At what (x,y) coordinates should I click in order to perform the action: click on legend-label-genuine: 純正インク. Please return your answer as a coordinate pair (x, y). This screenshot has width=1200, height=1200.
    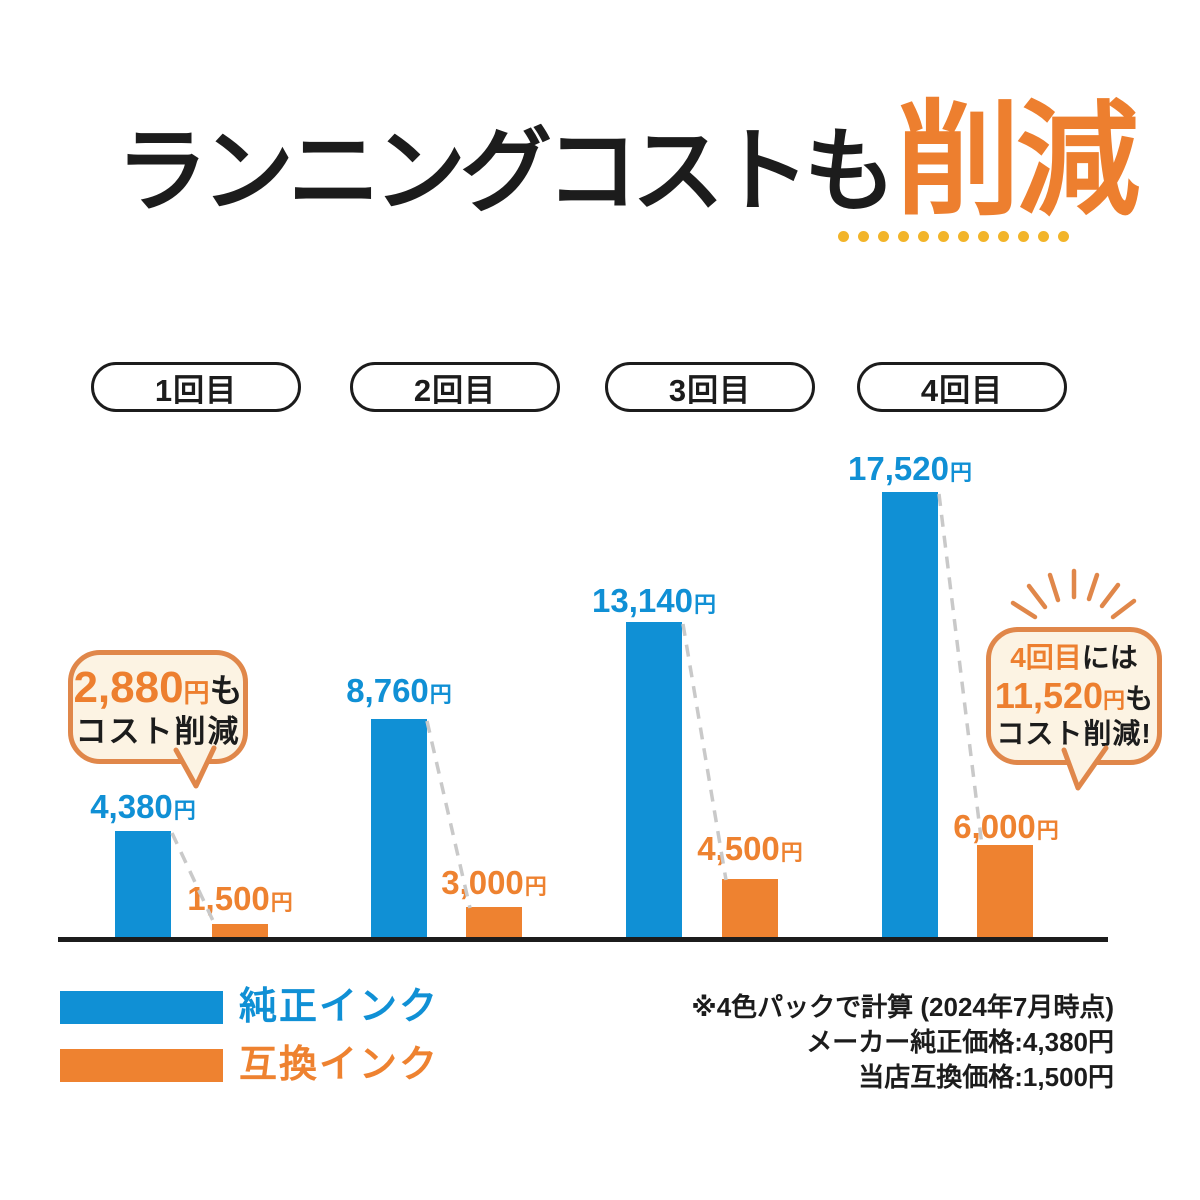
    Looking at the image, I should click on (339, 1007).